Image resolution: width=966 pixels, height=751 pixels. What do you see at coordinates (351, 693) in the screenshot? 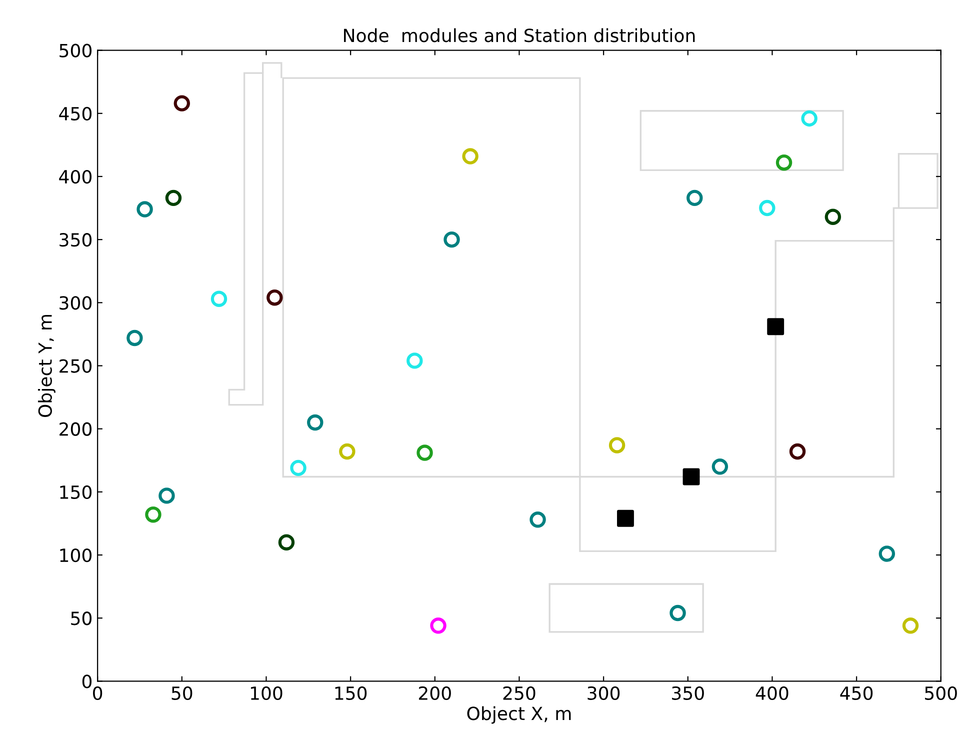
I see `x-tick-label: 150` at bounding box center [351, 693].